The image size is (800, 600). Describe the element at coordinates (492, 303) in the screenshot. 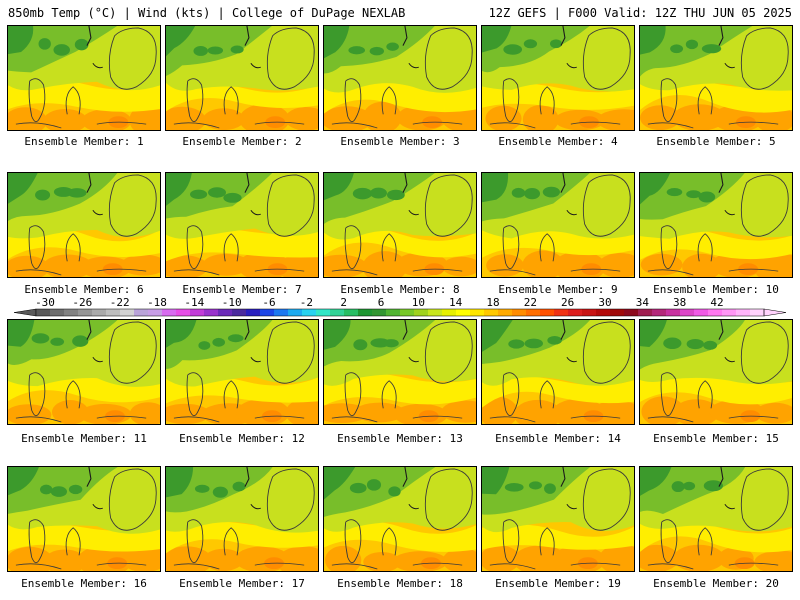

I see `colorbar-tick-label: 18` at that location.